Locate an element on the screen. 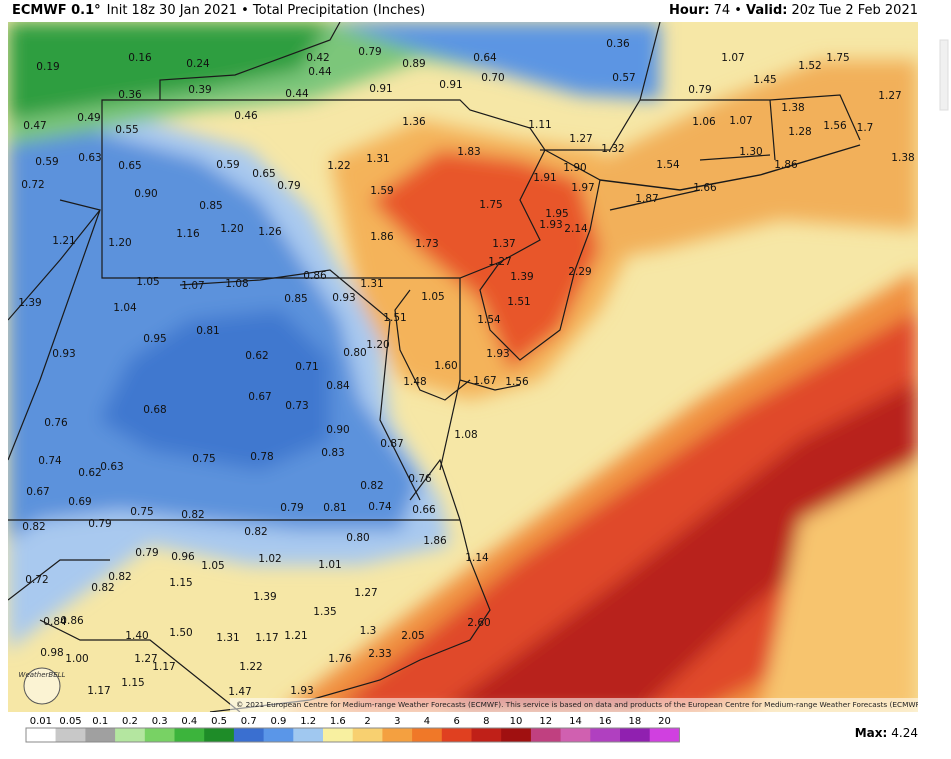  colorbar-label: 4 is located at coordinates (427, 721).